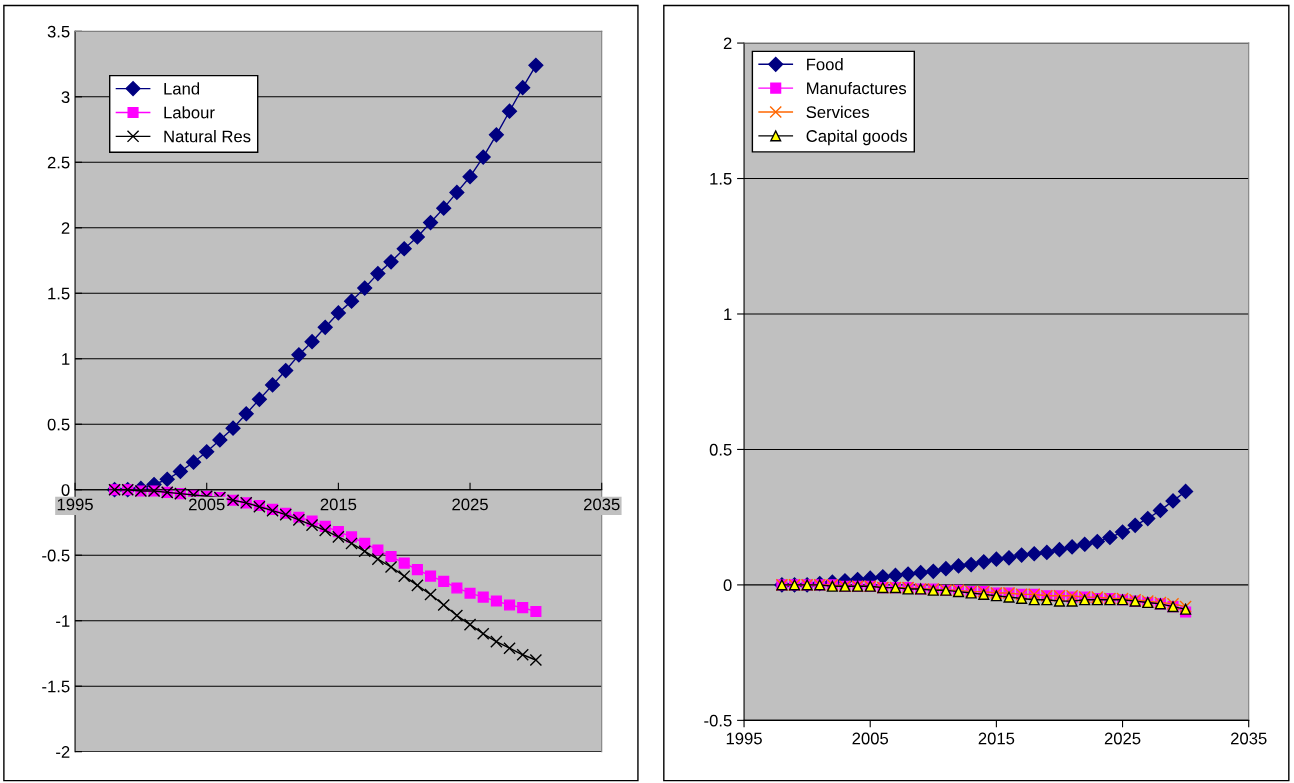  Describe the element at coordinates (189, 112) in the screenshot. I see `legend-label: Labour` at that location.